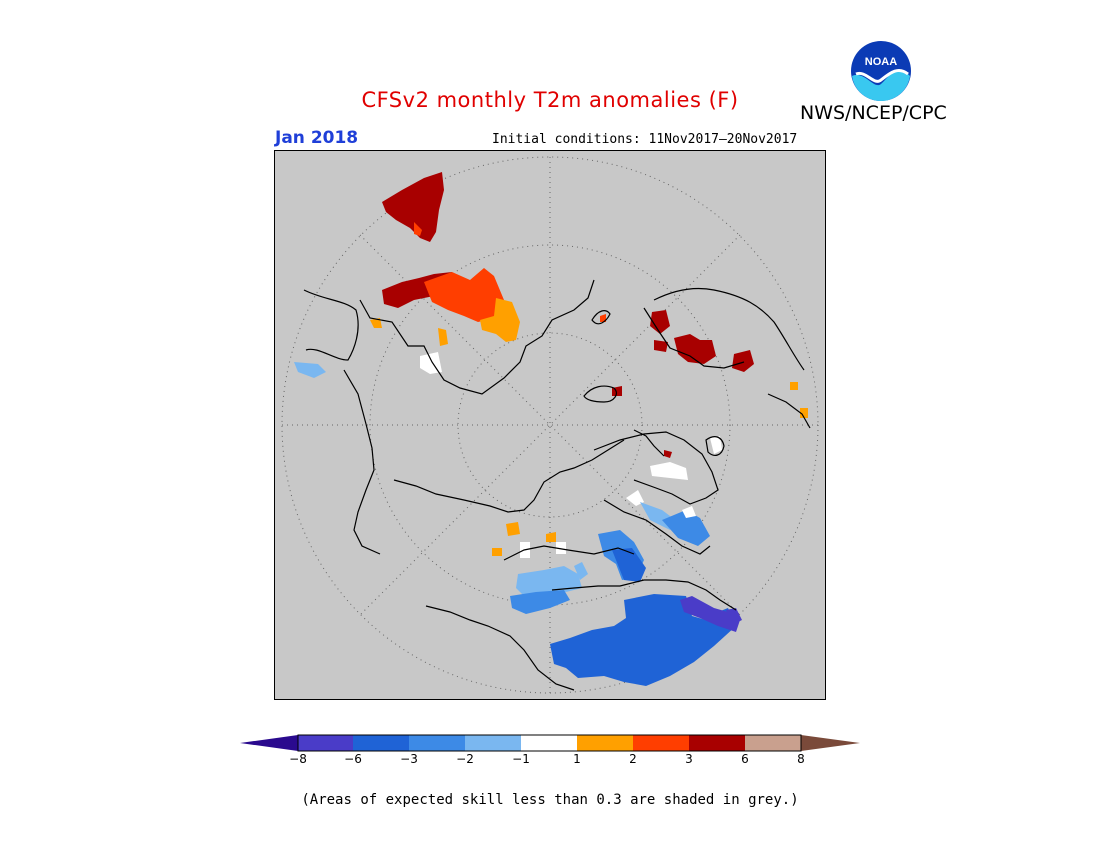 The height and width of the screenshot is (850, 1100). I want to click on noaa-logo-text: NOAA, so click(881, 62).